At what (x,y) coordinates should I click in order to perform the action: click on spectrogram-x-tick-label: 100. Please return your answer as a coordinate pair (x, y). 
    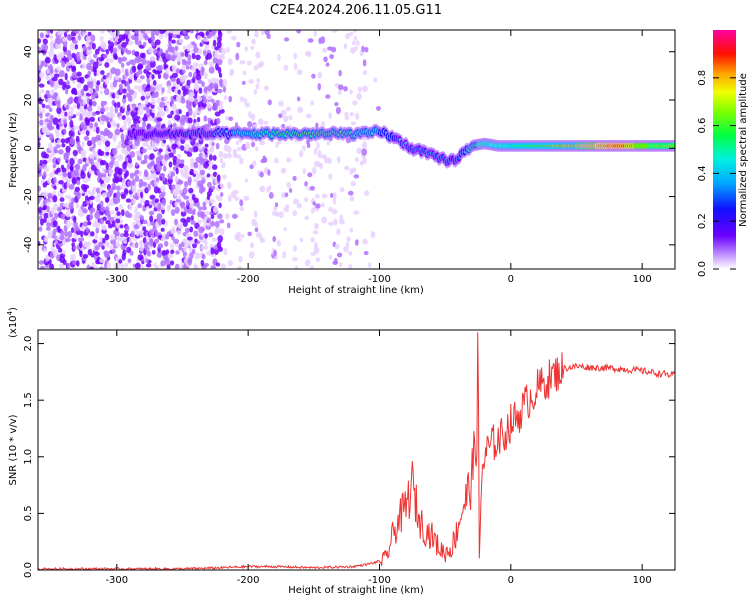
    Looking at the image, I should click on (642, 279).